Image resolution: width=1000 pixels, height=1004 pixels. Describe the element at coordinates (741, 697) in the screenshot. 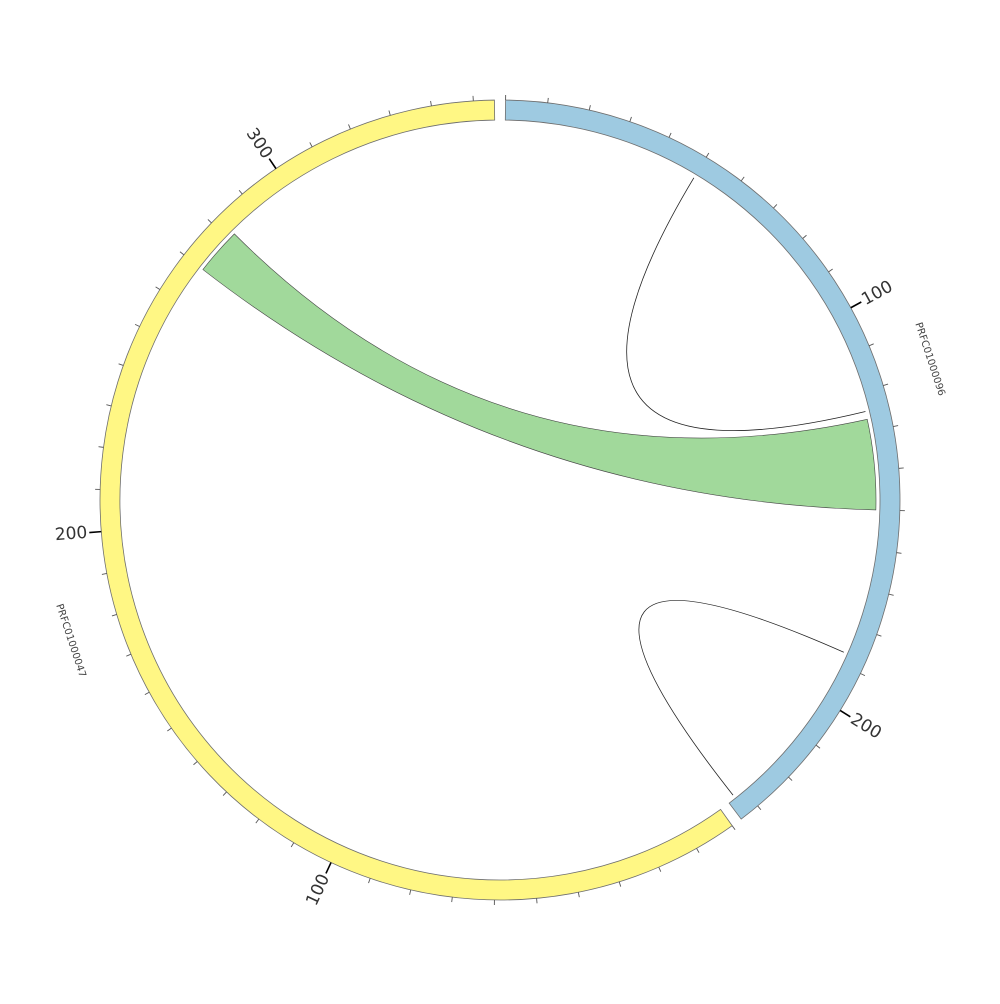

I see `link-self-arc` at that location.